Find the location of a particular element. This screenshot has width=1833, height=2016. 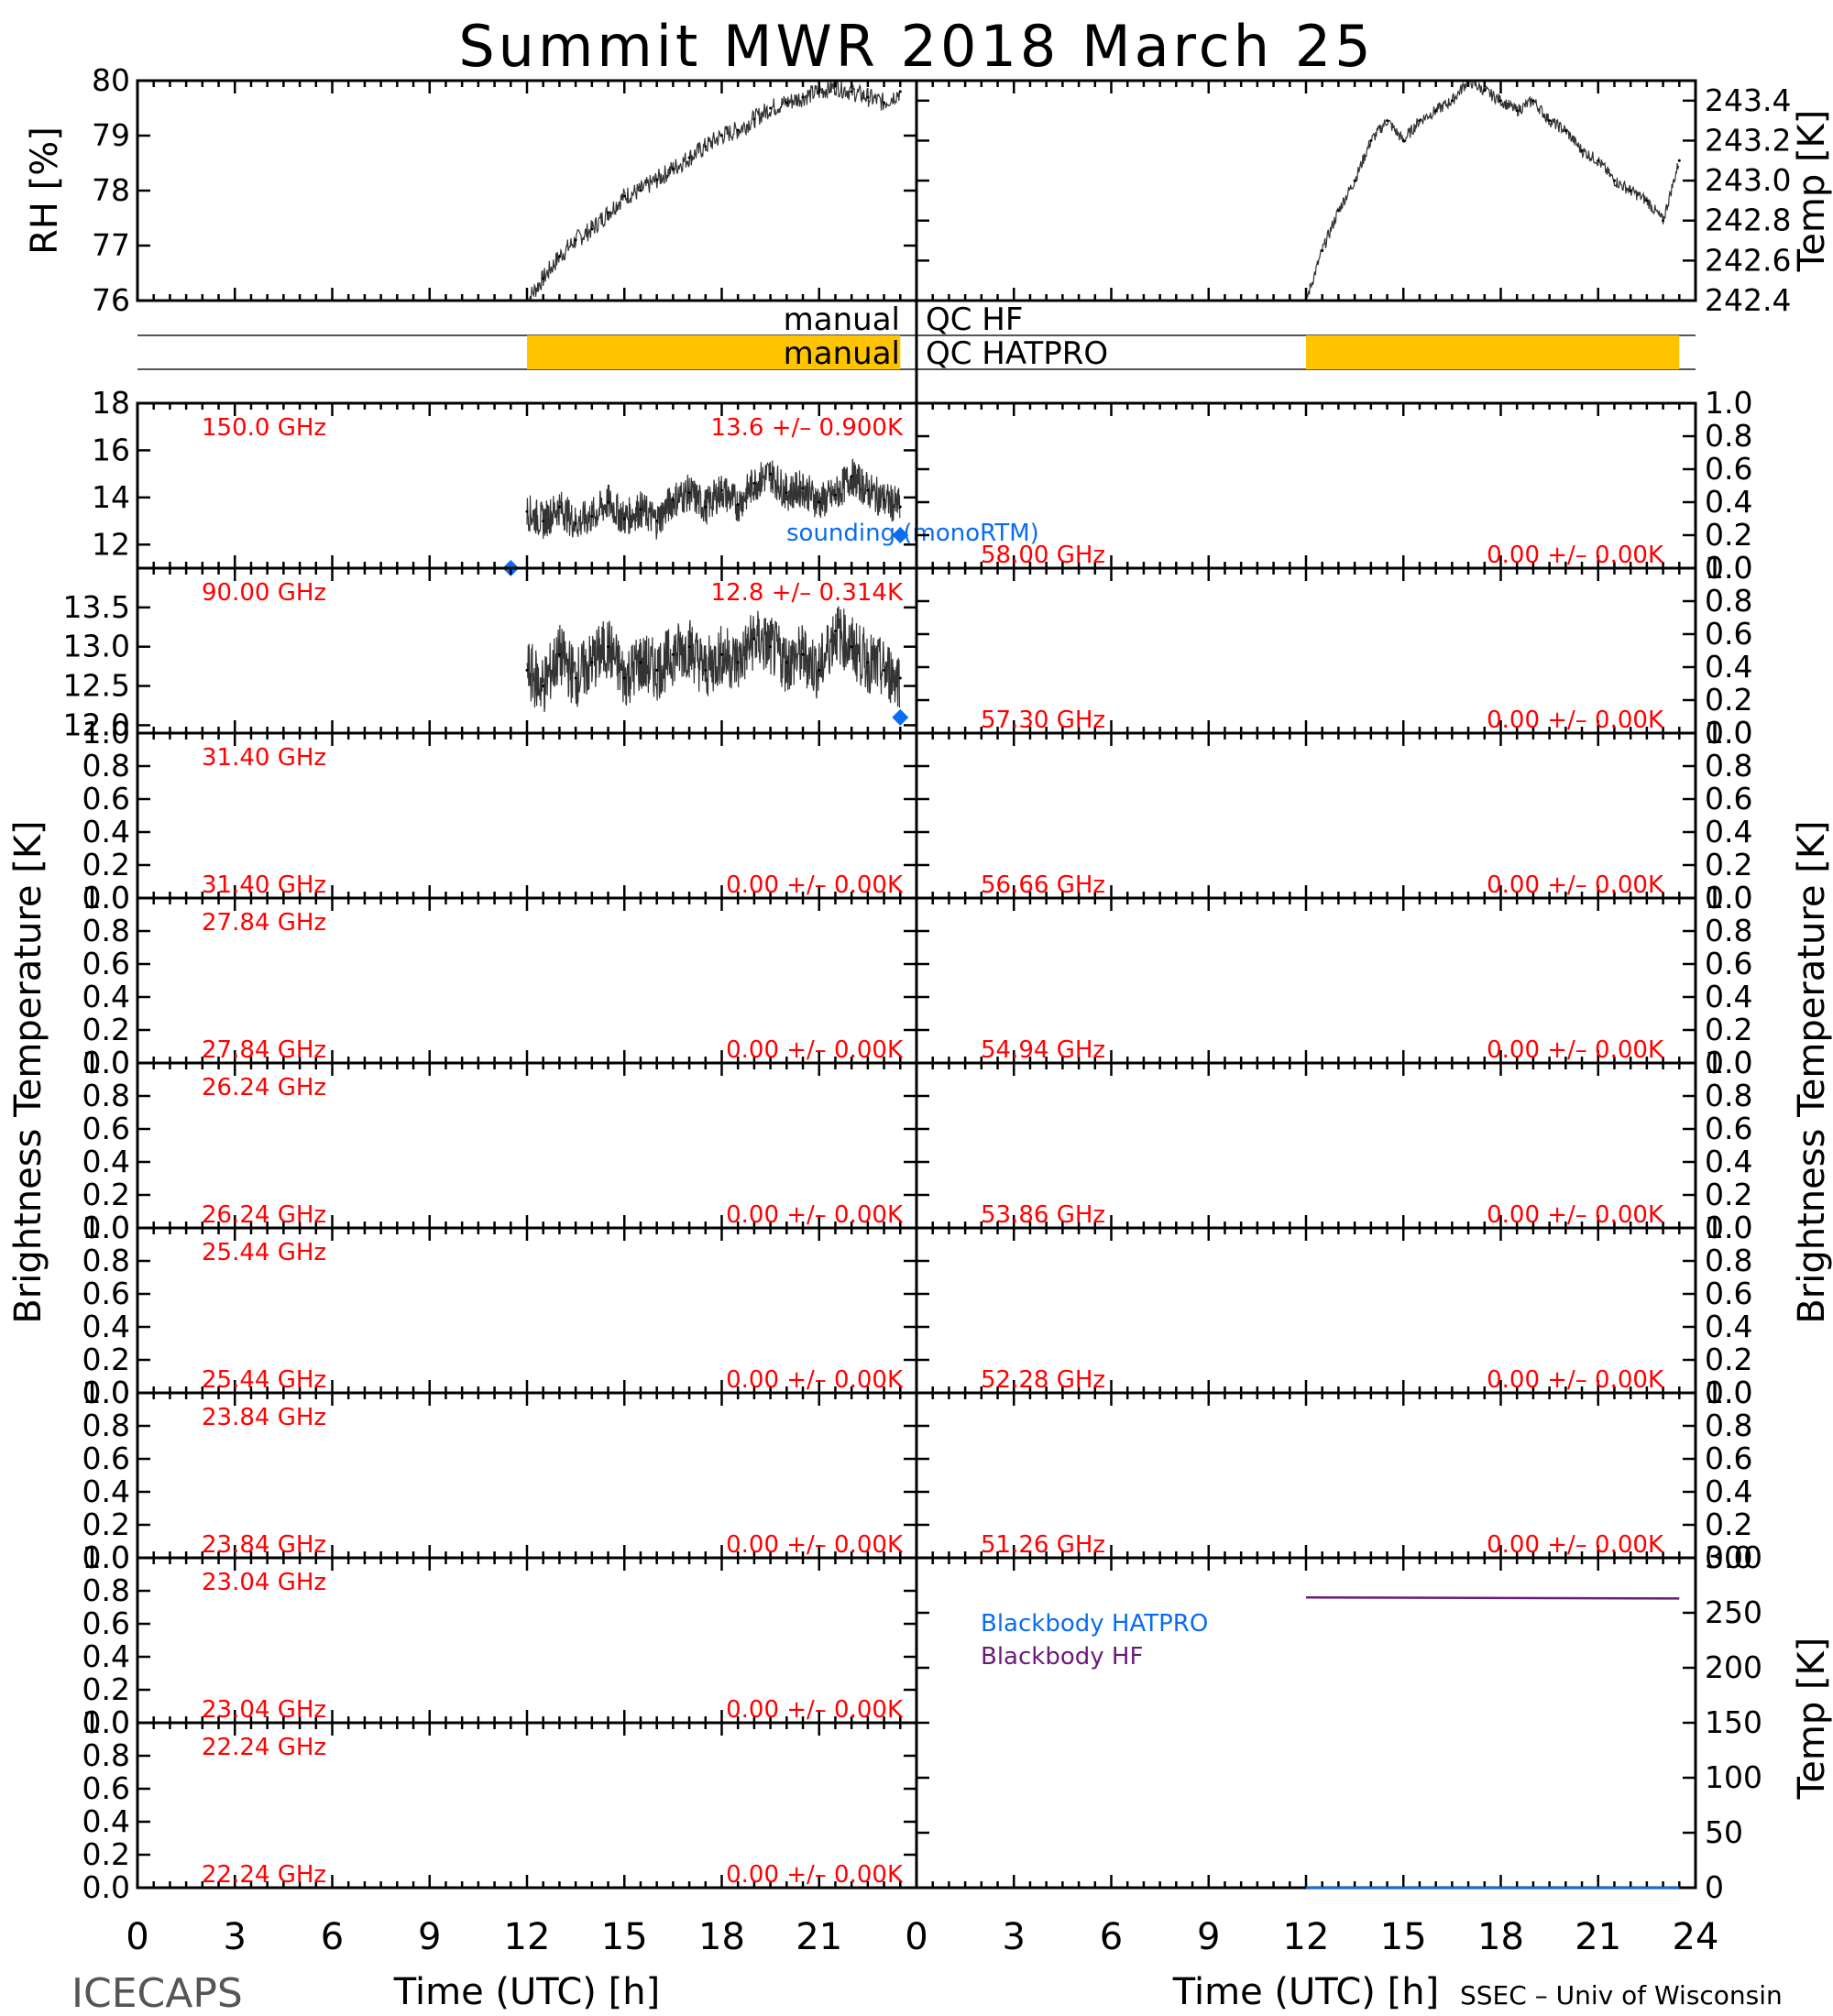

tb-right-6-ytick-label: 0.0 is located at coordinates (1728, 1392).